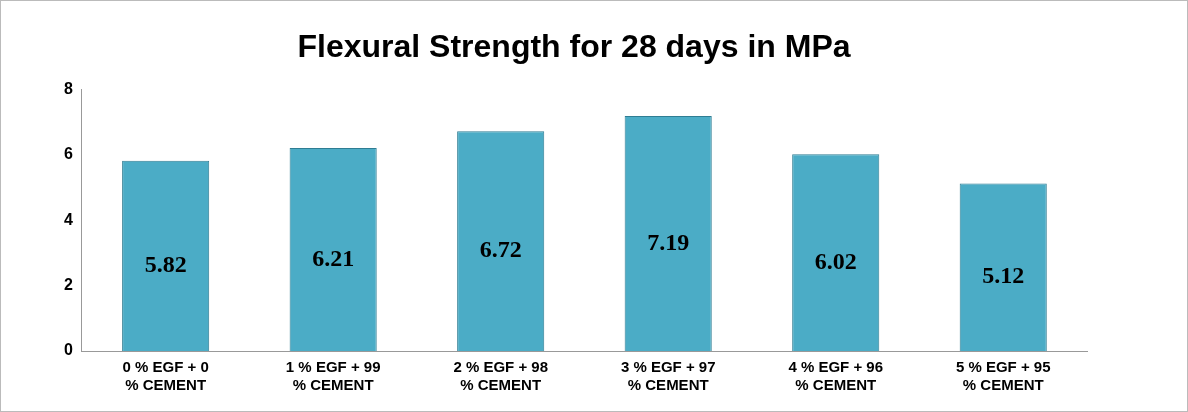 The image size is (1188, 412). What do you see at coordinates (1003, 275) in the screenshot?
I see `data-label: 5.12` at bounding box center [1003, 275].